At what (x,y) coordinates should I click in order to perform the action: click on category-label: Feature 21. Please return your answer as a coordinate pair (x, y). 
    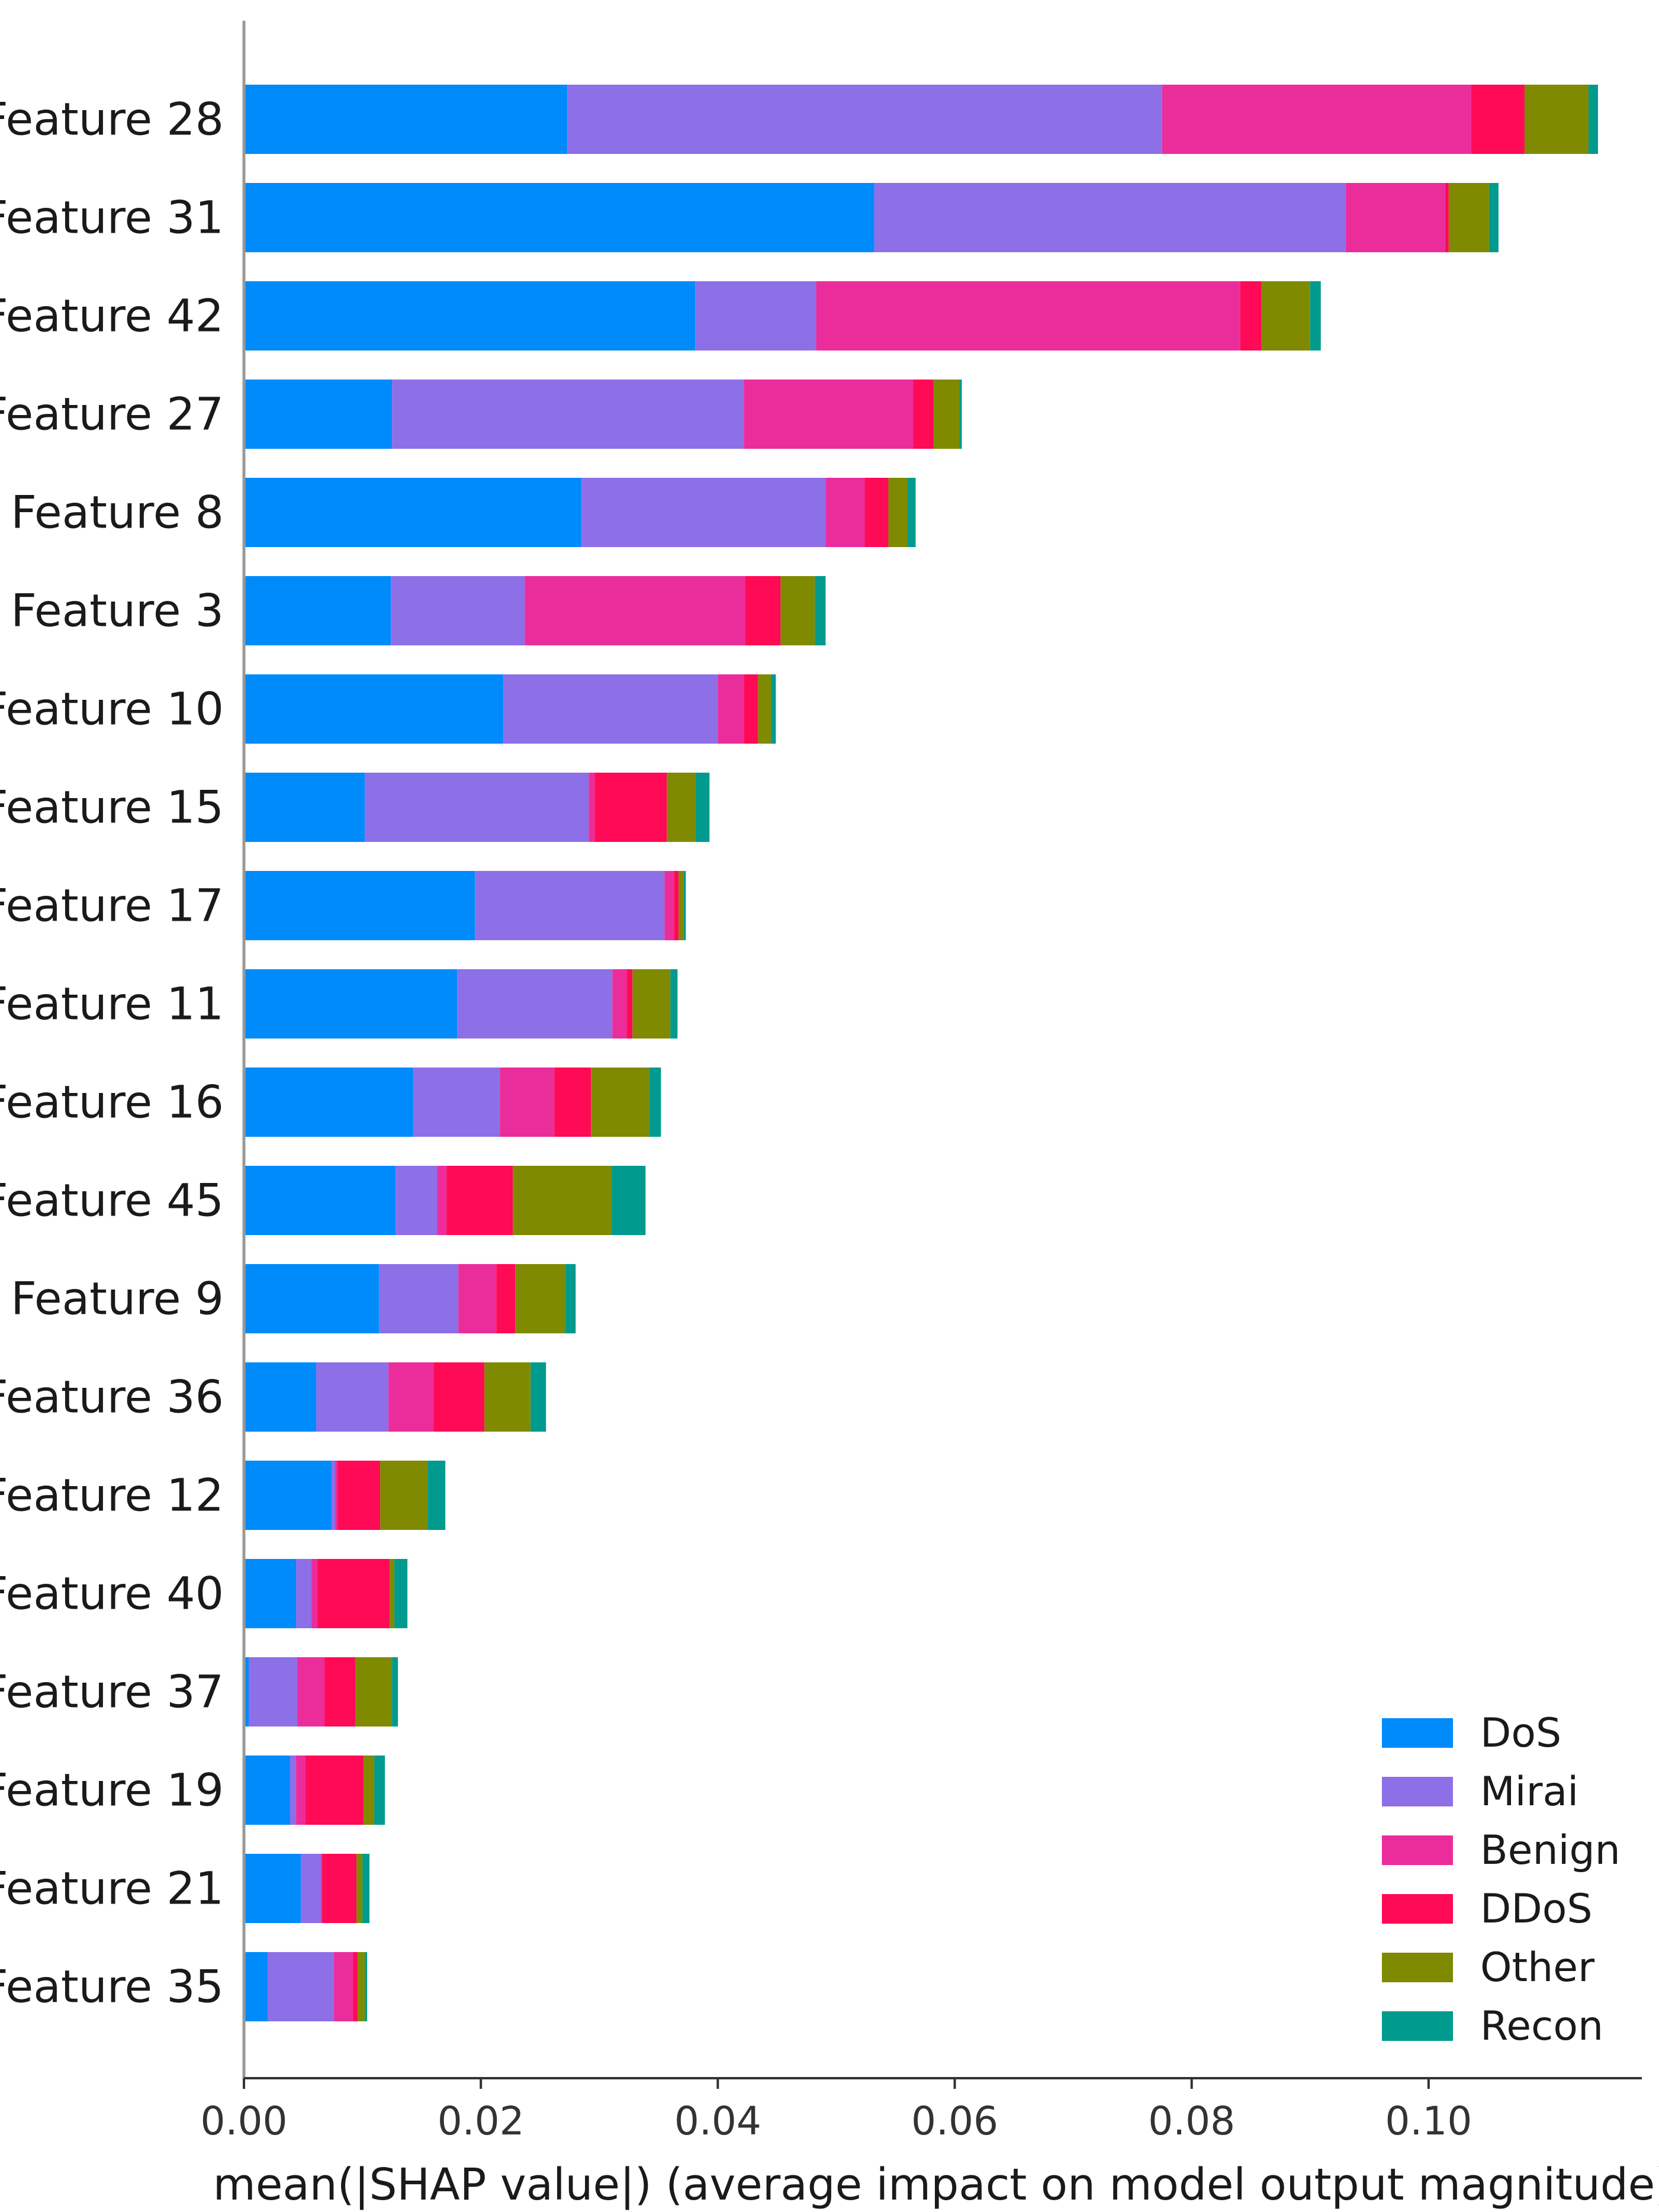
    Looking at the image, I should click on (112, 1888).